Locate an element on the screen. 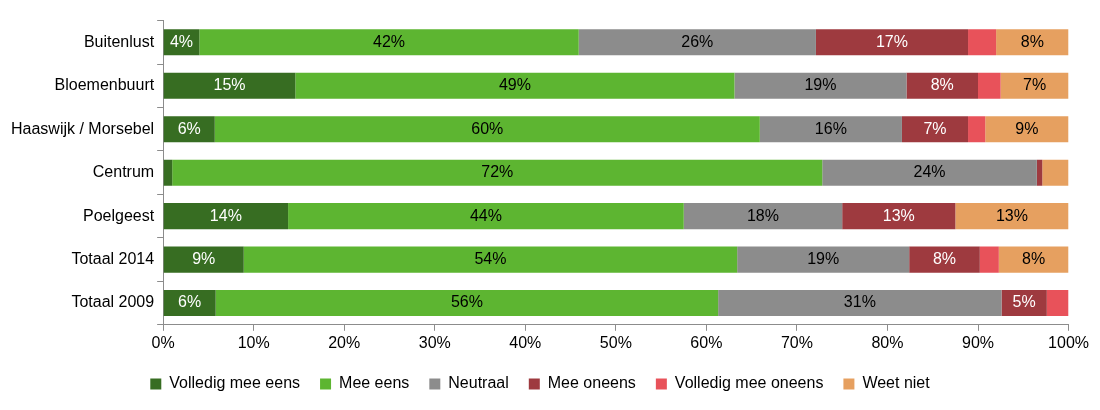 The image size is (1100, 410). legend-label: Neutraal is located at coordinates (478, 383).